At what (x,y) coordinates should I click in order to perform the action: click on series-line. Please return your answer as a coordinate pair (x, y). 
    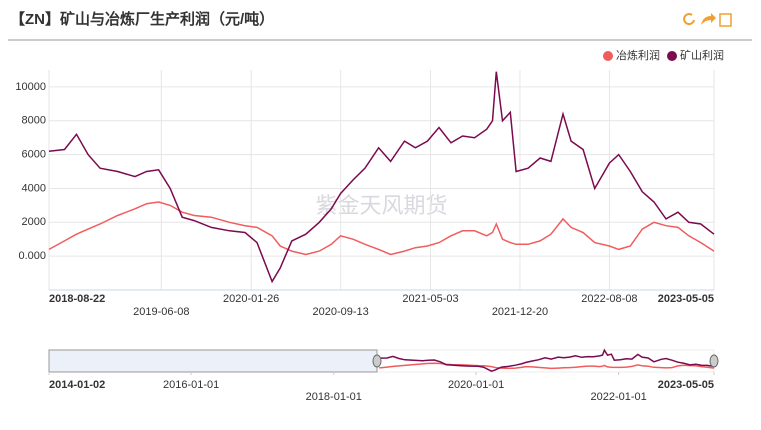
    Looking at the image, I should click on (381, 228).